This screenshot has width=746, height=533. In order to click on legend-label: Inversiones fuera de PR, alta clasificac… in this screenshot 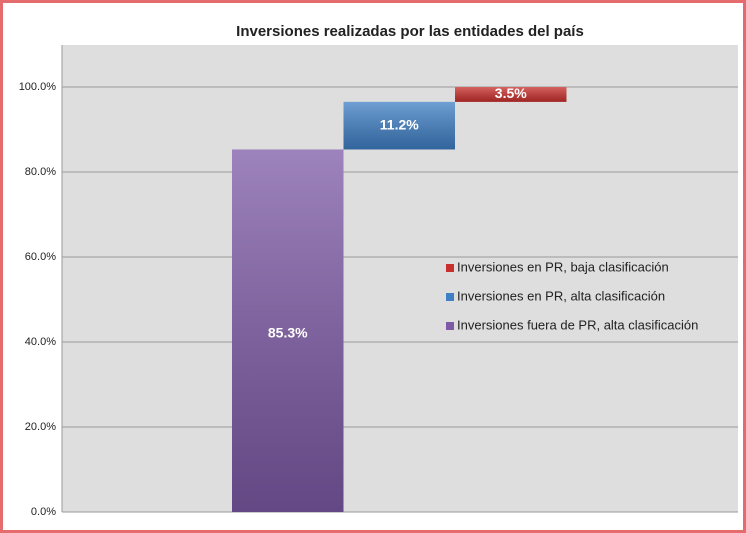, I will do `click(577, 324)`.